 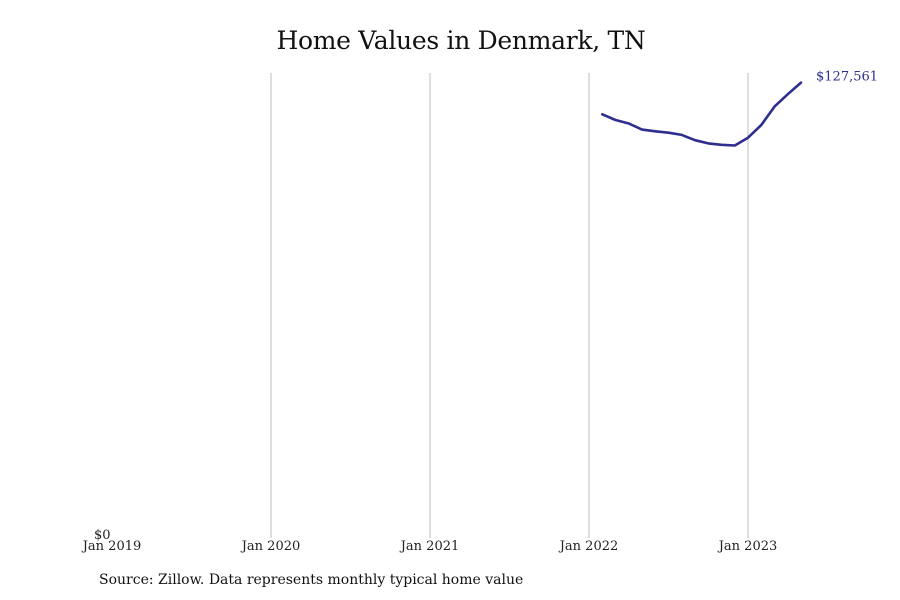 What do you see at coordinates (588, 546) in the screenshot?
I see `x-tick-label: Jan 2022` at bounding box center [588, 546].